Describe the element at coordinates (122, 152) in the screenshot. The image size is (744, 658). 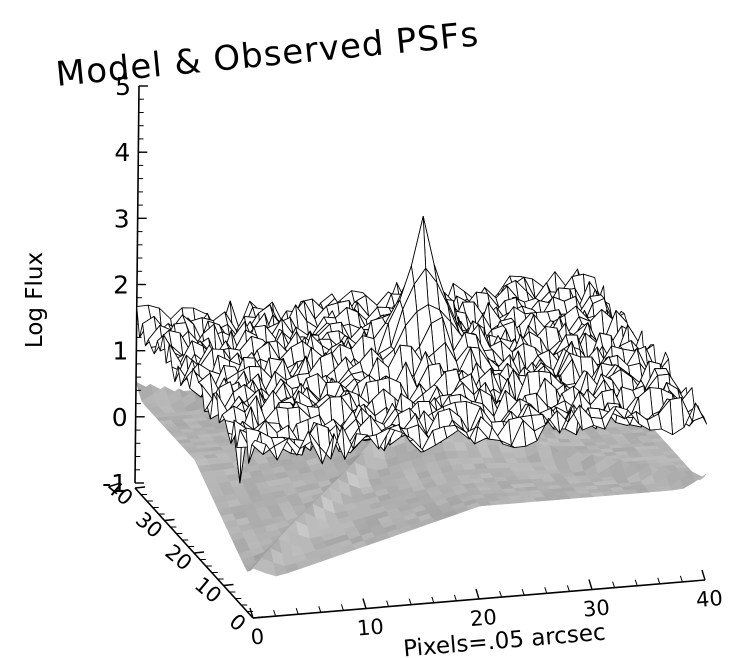
I see `z-tick-label-1: 4` at that location.